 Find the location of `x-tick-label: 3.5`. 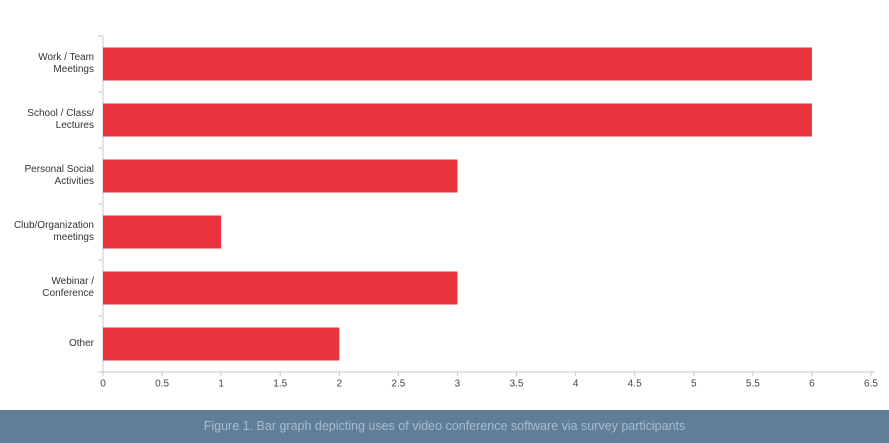

x-tick-label: 3.5 is located at coordinates (517, 384).